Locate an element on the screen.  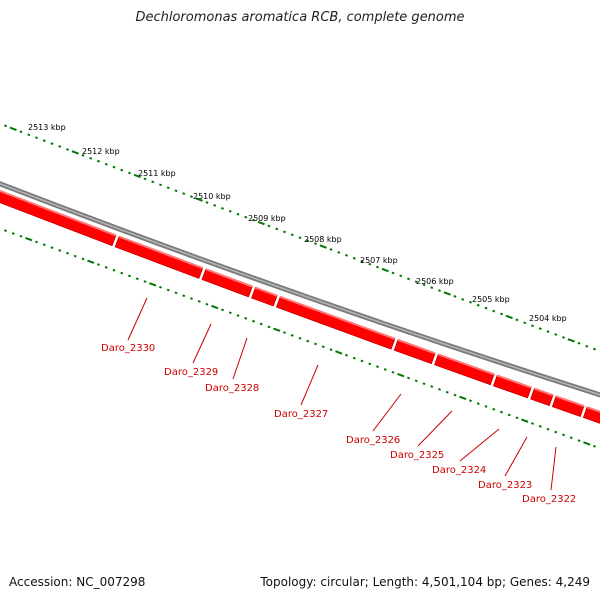
kbp-label: 2504 kbp is located at coordinates (548, 318).